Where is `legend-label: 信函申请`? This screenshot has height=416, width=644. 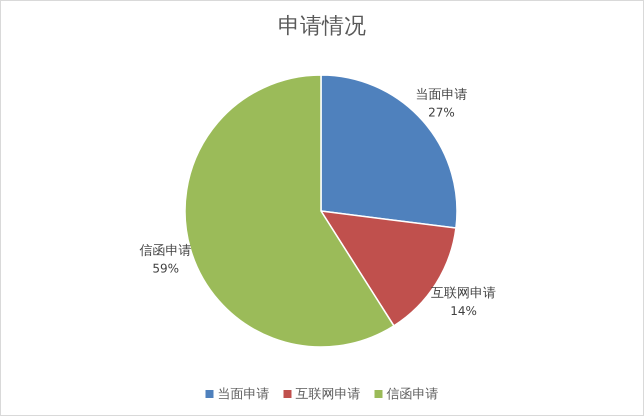
legend-label: 信函申请 is located at coordinates (412, 394).